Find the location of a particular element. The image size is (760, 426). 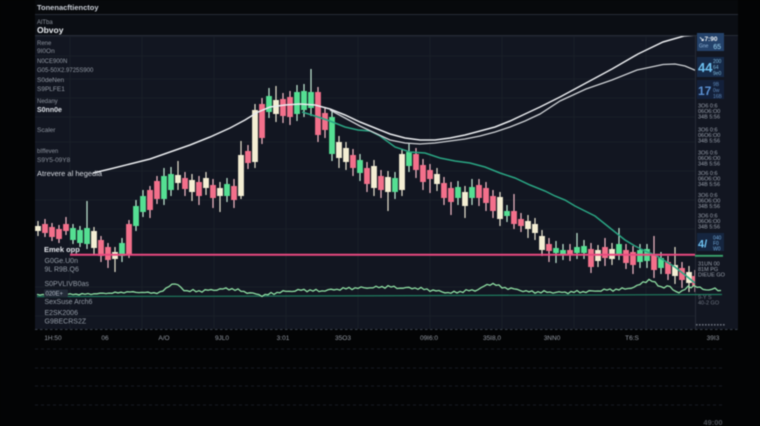

svg-text: 9JL0 is located at coordinates (222, 338).